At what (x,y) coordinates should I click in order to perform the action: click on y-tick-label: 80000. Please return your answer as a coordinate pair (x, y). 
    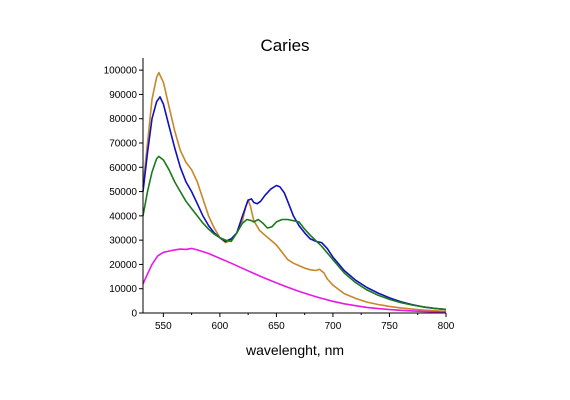
    Looking at the image, I should click on (123, 119).